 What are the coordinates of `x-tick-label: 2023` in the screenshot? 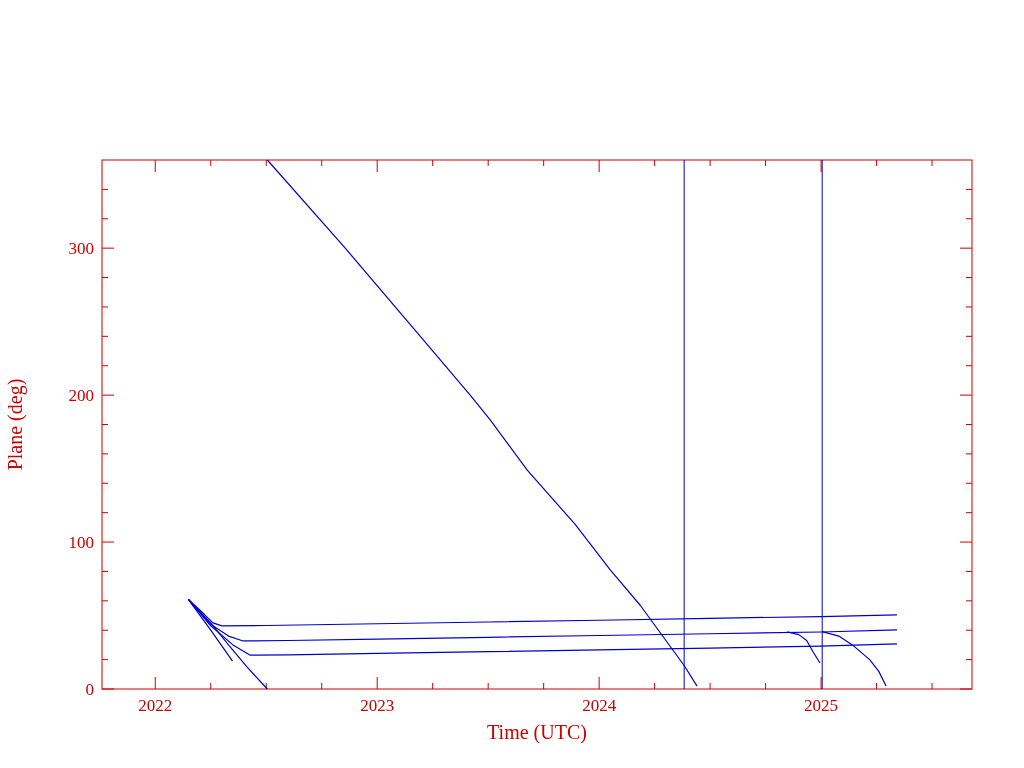 It's located at (377, 705).